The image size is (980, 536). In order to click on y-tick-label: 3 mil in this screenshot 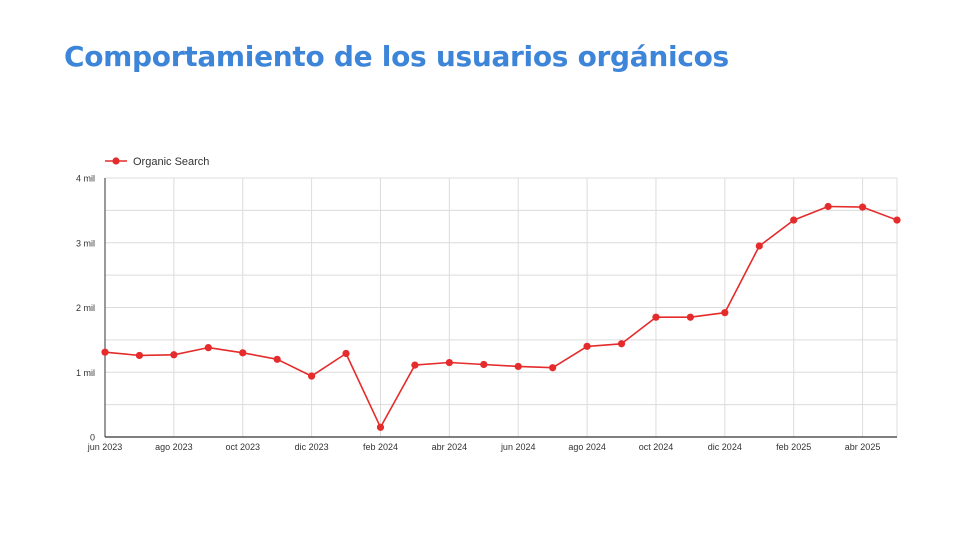, I will do `click(85, 243)`.